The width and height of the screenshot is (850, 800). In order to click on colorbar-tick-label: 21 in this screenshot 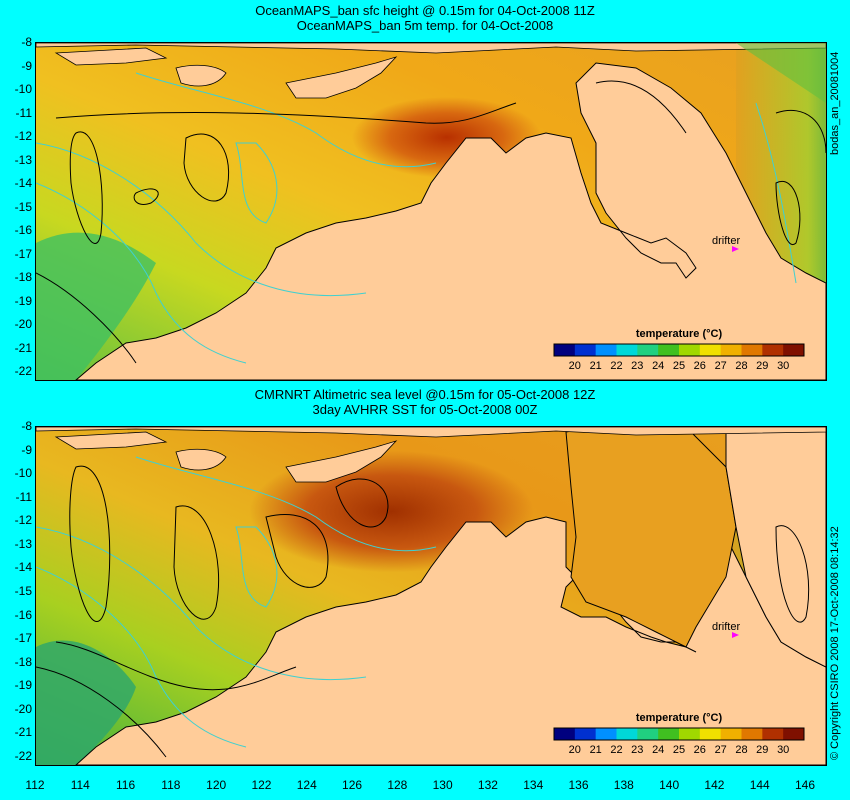, I will do `click(596, 750)`.